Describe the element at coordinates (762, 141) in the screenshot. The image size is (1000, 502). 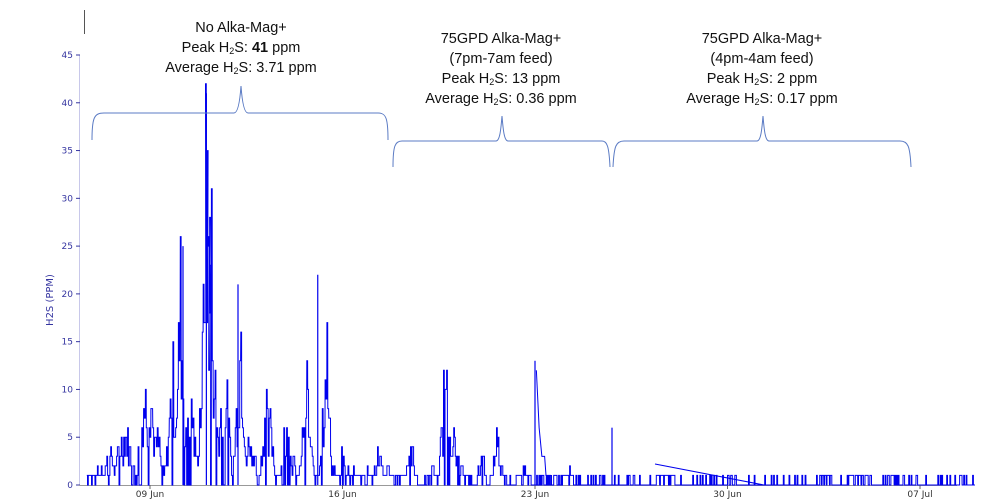
I see `brace-4pm-feed` at that location.